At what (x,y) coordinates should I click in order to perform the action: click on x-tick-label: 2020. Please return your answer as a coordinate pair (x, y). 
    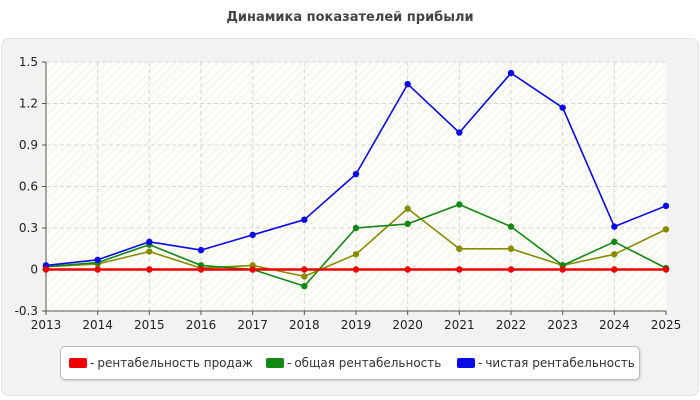
    Looking at the image, I should click on (407, 325).